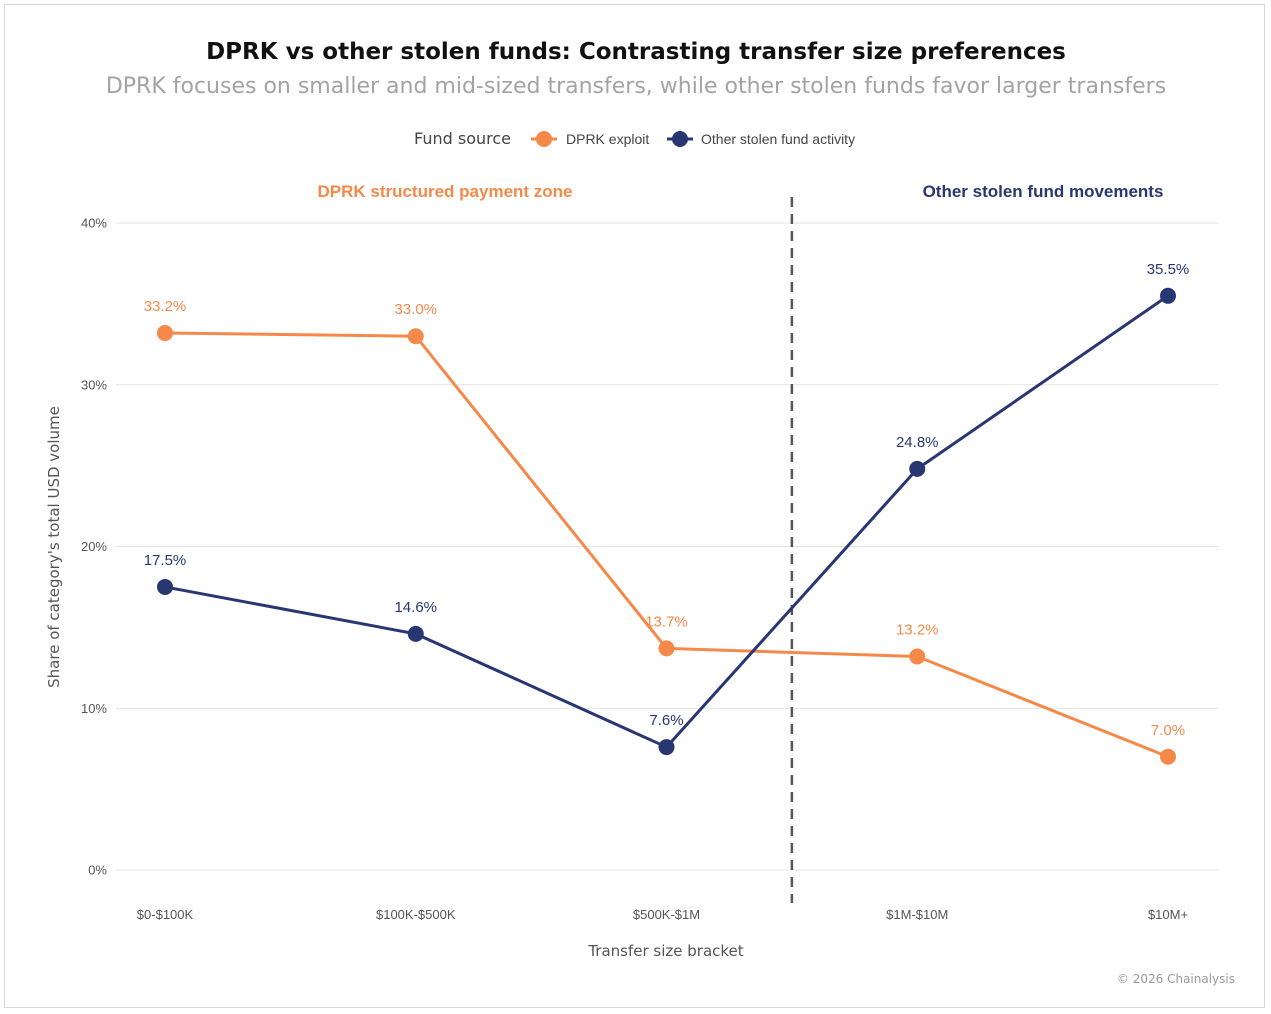  I want to click on zone-label-other: Other stolen fund movements, so click(1043, 191).